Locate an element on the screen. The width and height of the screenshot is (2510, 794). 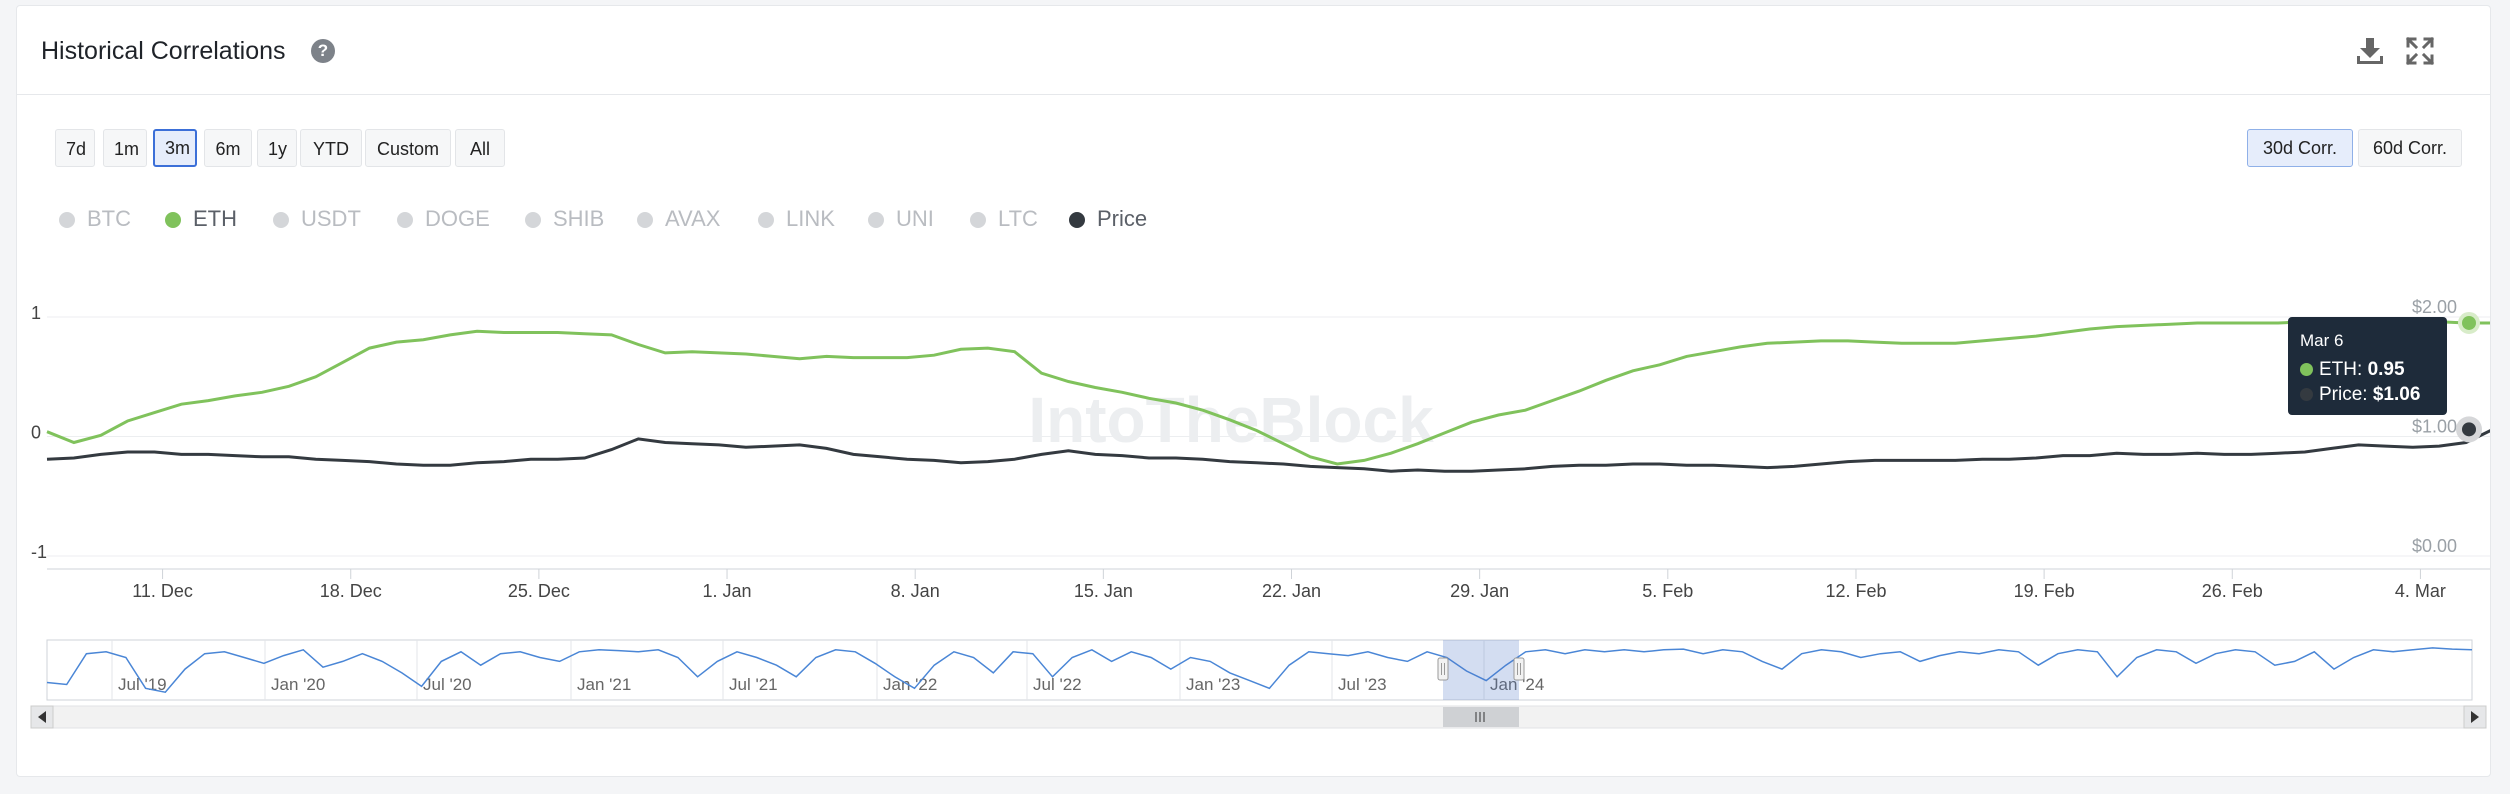
x-tick-label: 5. Feb is located at coordinates (1667, 591).